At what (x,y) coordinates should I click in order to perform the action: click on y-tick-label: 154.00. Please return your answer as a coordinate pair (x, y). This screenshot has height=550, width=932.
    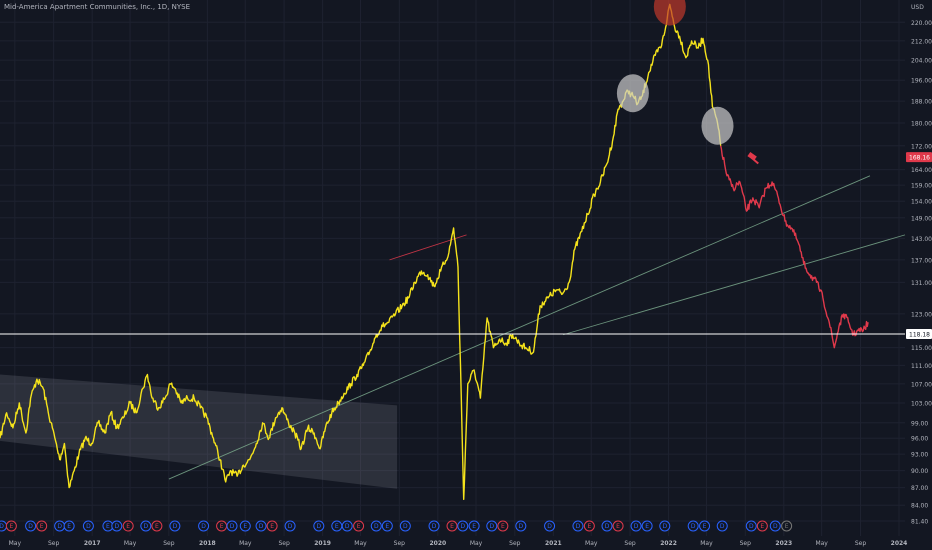
    Looking at the image, I should click on (921, 202).